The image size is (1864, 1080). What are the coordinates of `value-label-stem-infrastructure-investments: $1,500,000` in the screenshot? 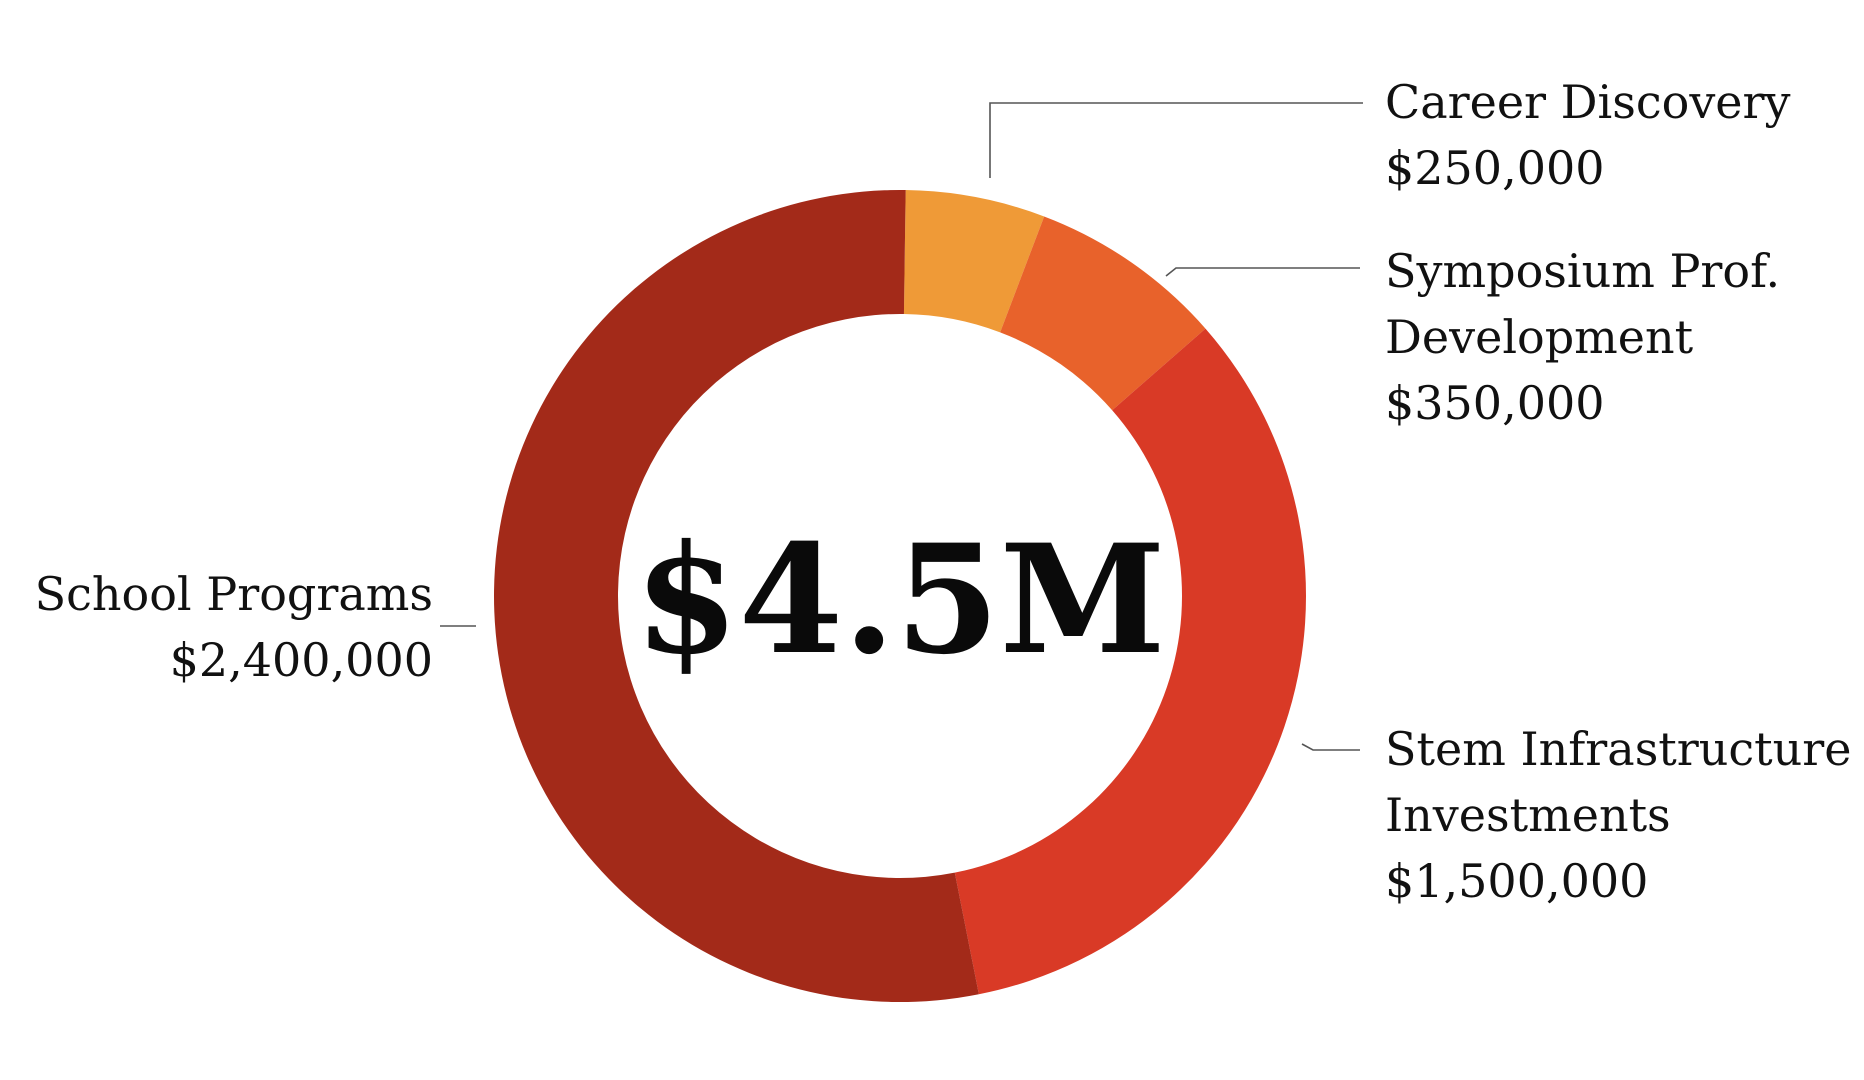 It's located at (1516, 881).